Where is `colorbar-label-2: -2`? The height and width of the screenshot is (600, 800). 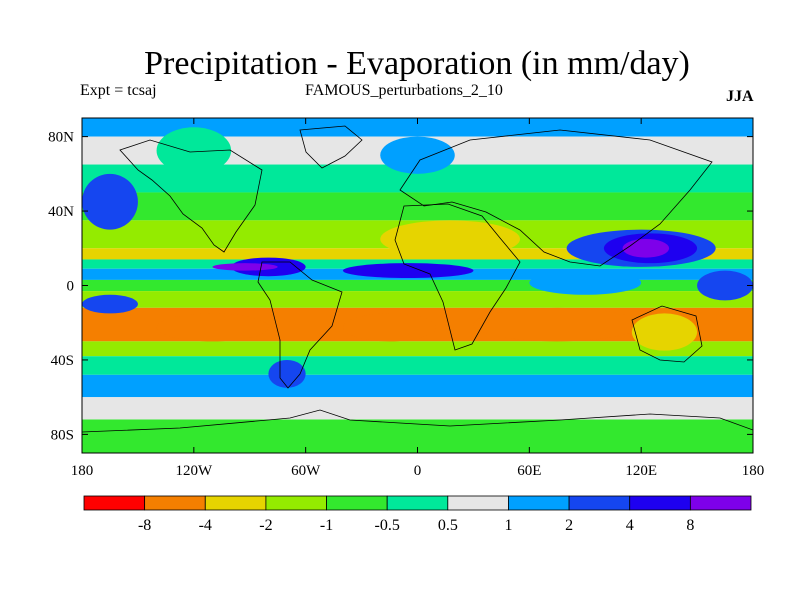 colorbar-label-2: -2 is located at coordinates (265, 525).